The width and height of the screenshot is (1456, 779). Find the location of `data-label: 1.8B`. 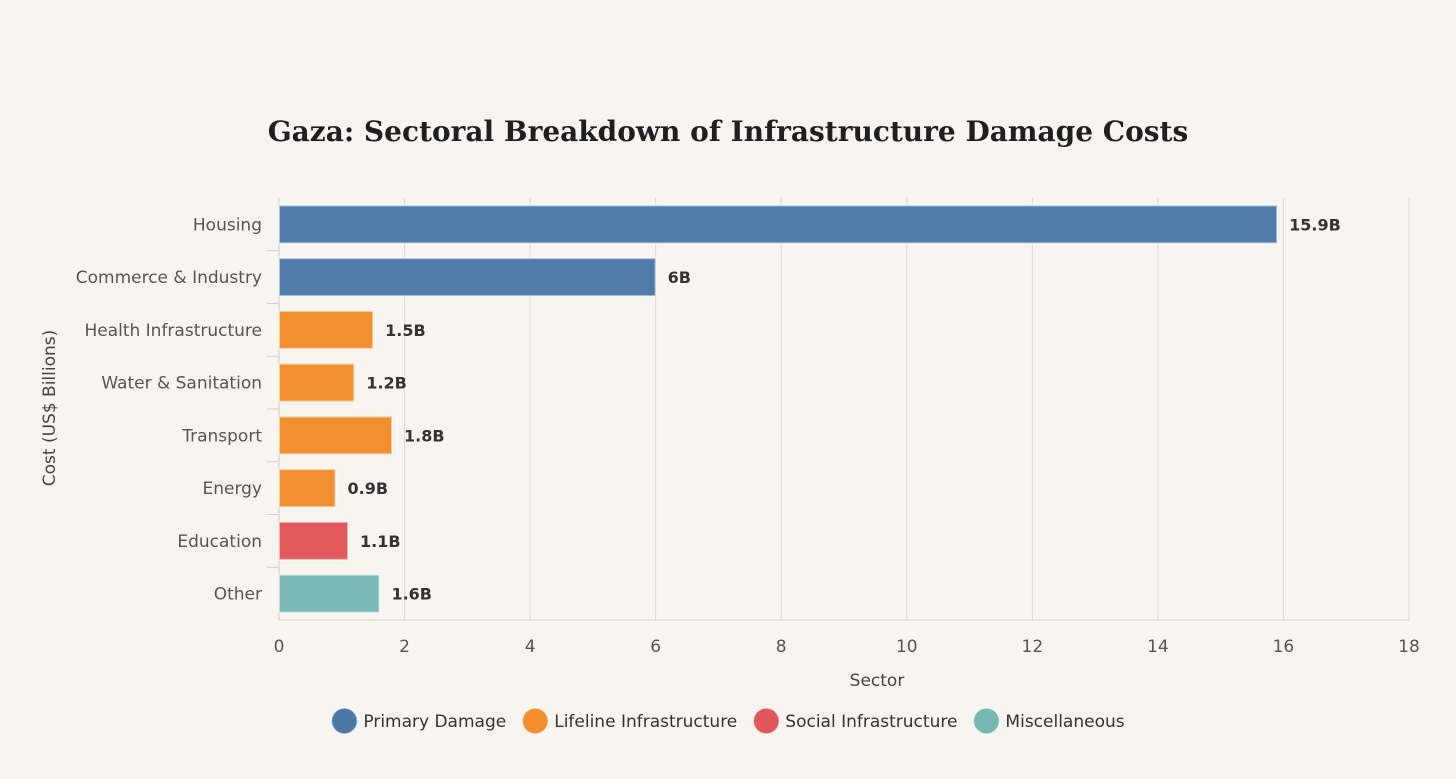

data-label: 1.8B is located at coordinates (424, 435).